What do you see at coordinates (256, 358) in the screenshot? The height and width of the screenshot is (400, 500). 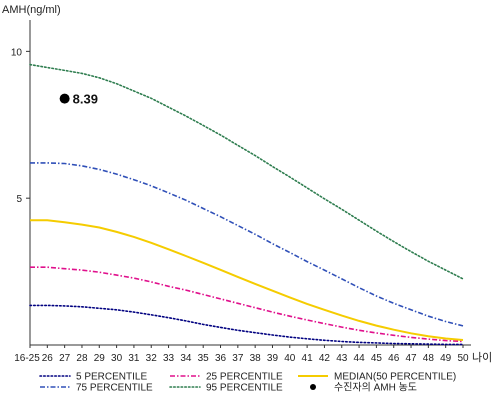 I see `x-tick-label: 38` at bounding box center [256, 358].